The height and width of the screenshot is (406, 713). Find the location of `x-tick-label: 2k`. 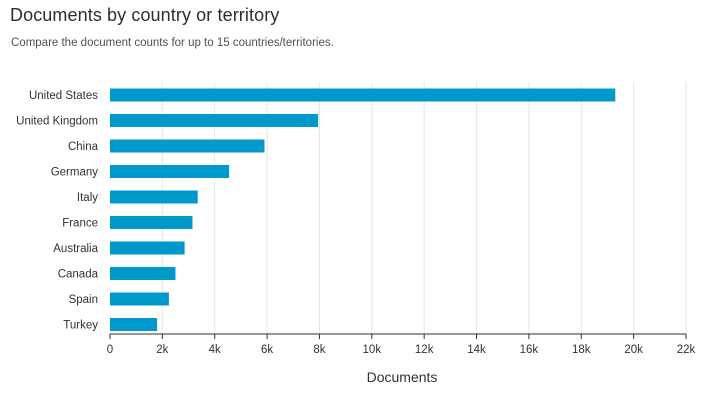

x-tick-label: 2k is located at coordinates (162, 350).